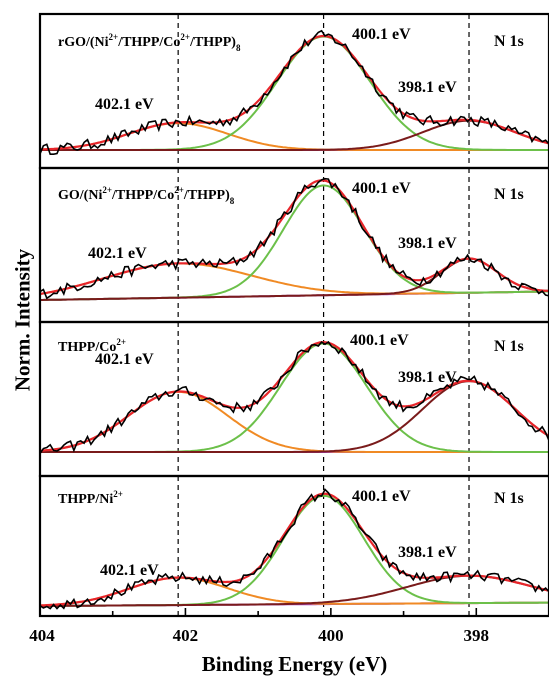 The image size is (549, 686). I want to click on x-tick-label: 400, so click(331, 635).